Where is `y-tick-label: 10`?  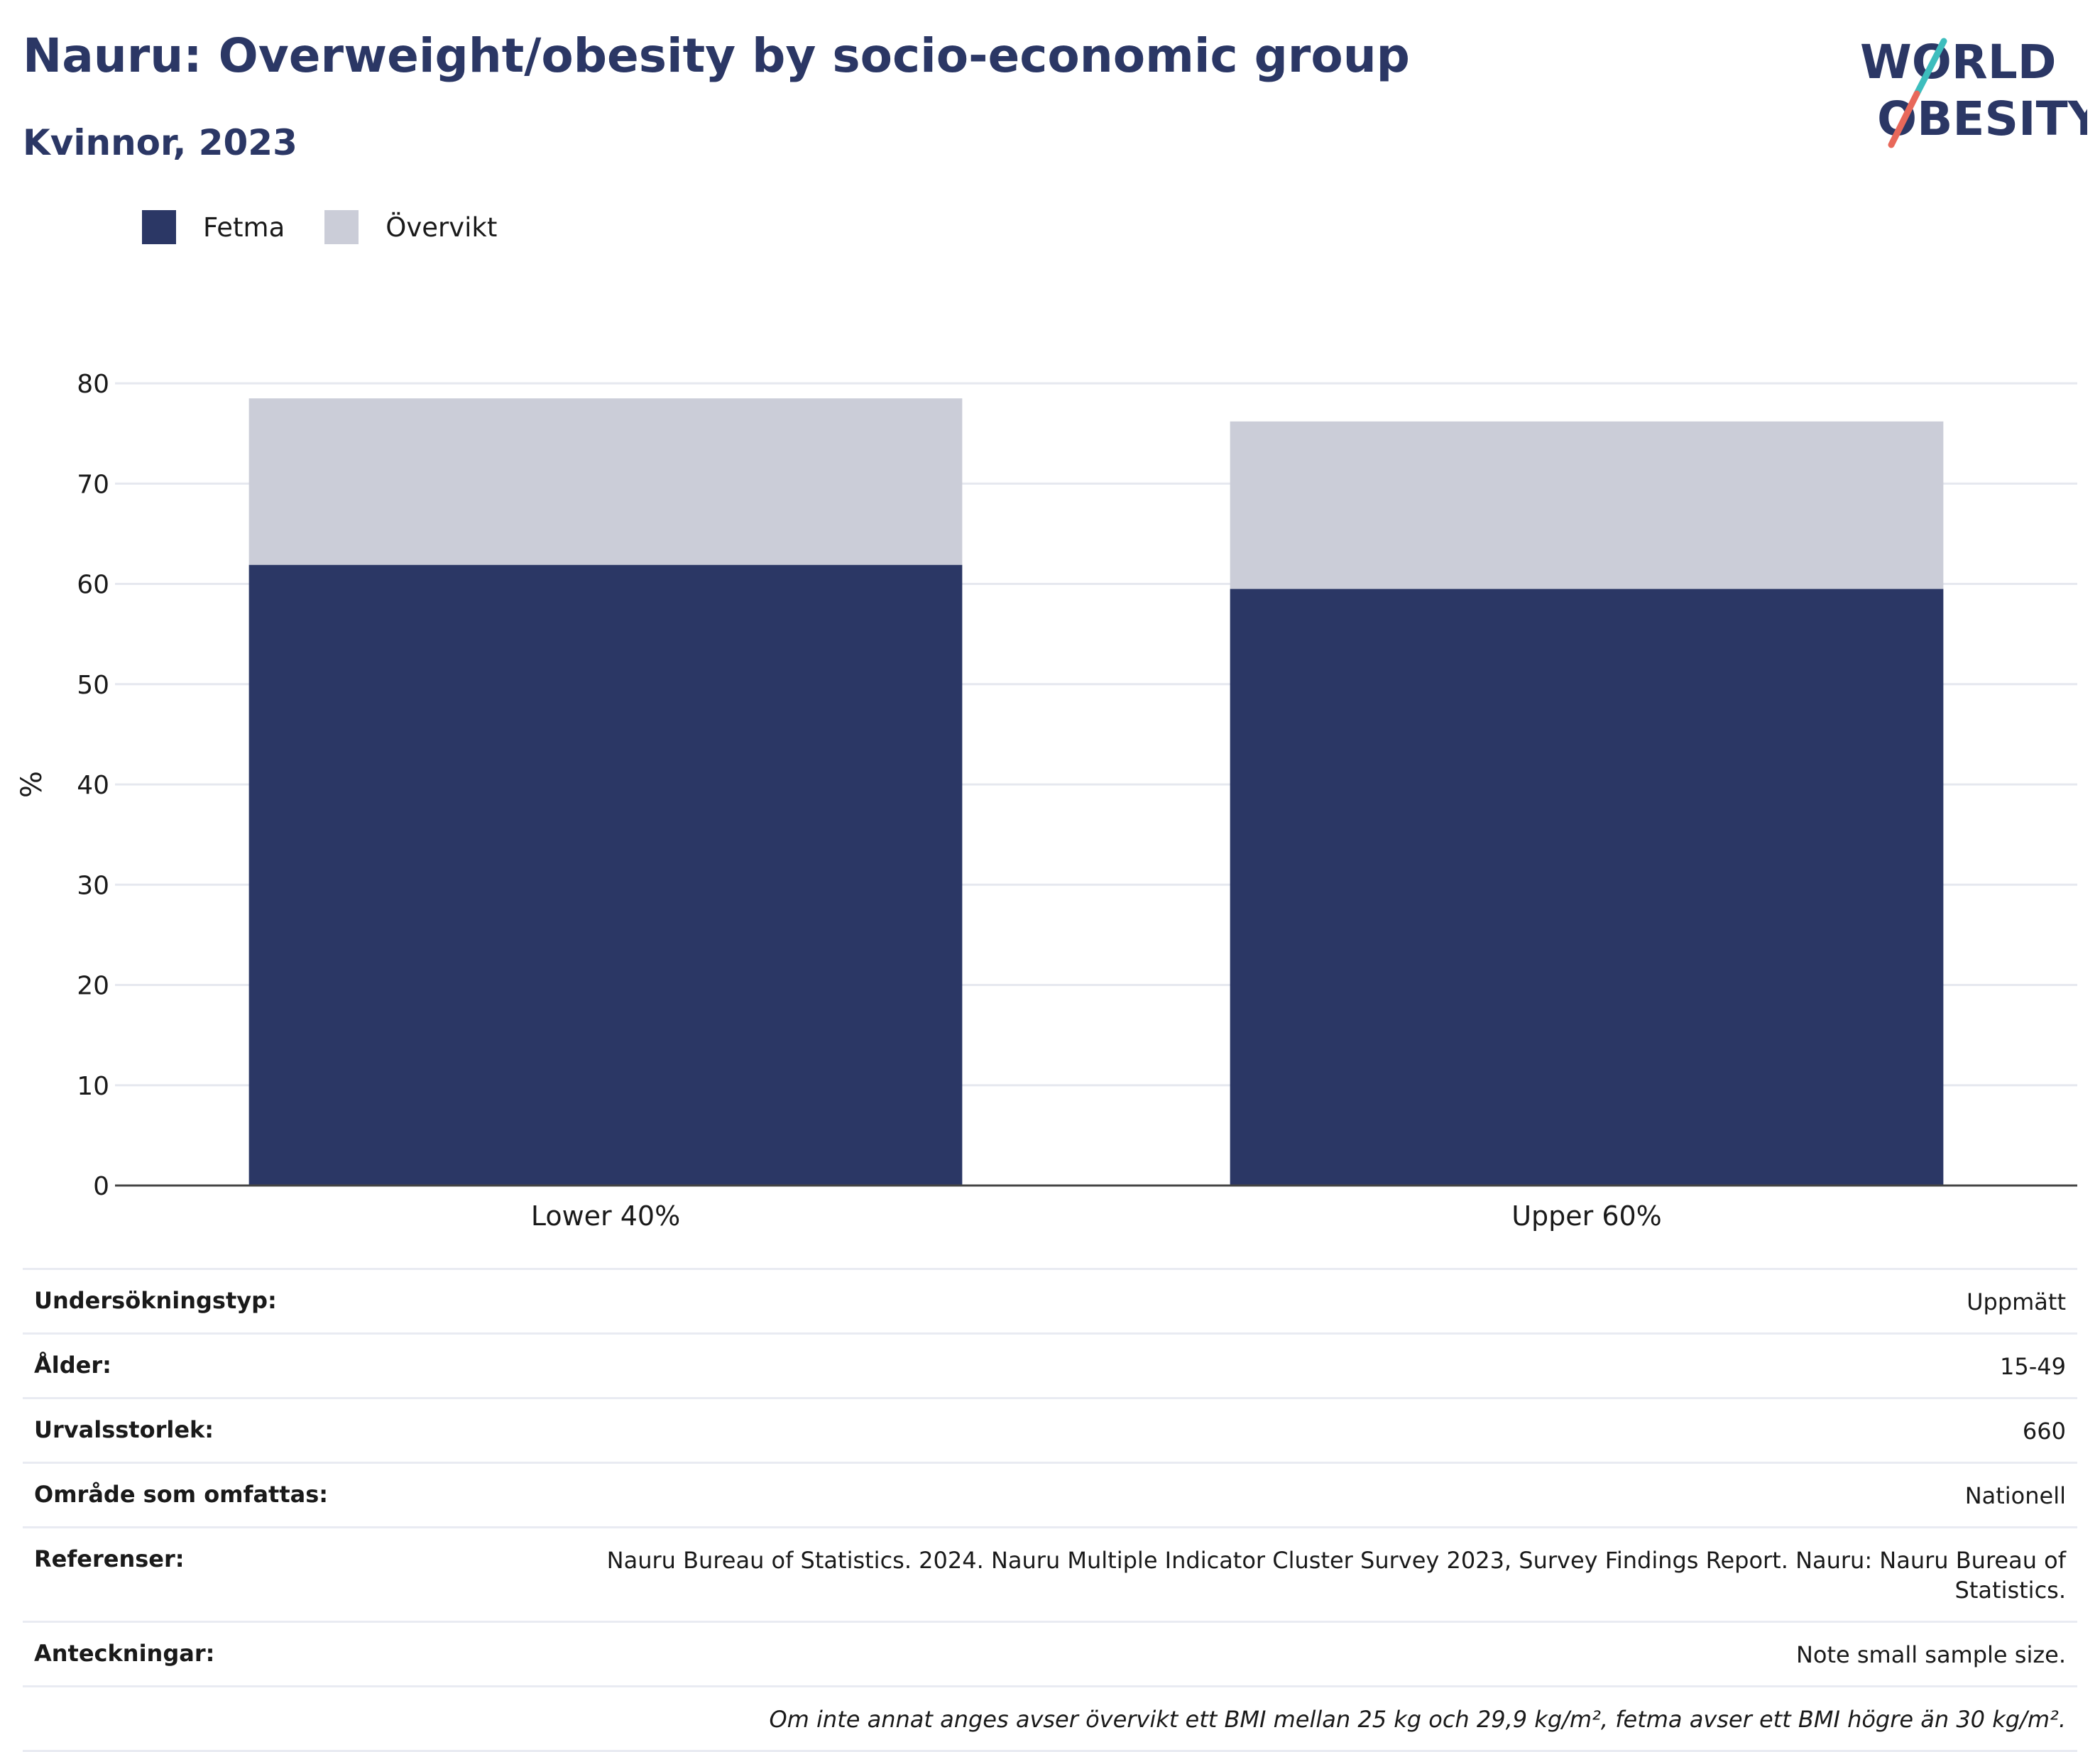
y-tick-label: 10 is located at coordinates (93, 1087).